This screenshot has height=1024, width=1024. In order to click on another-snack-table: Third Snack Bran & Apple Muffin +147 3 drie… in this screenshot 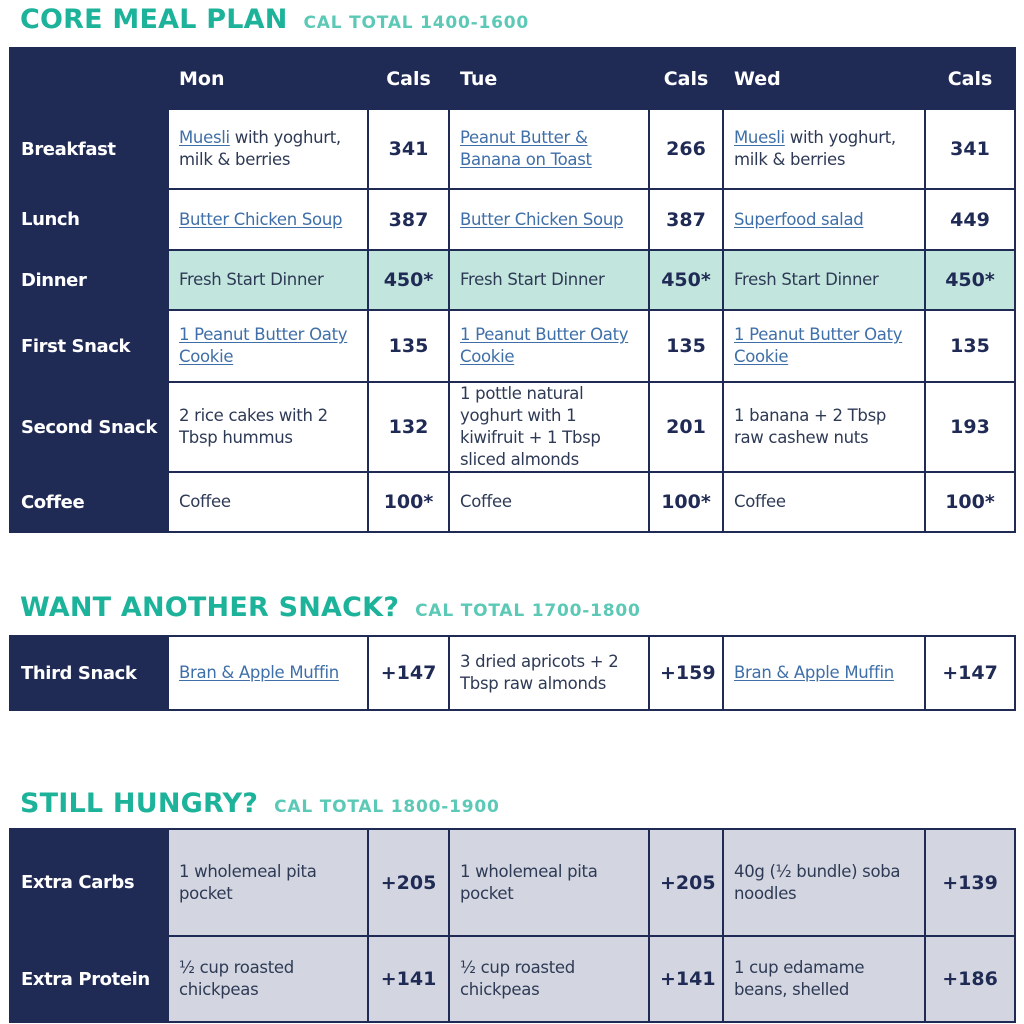, I will do `click(512, 673)`.